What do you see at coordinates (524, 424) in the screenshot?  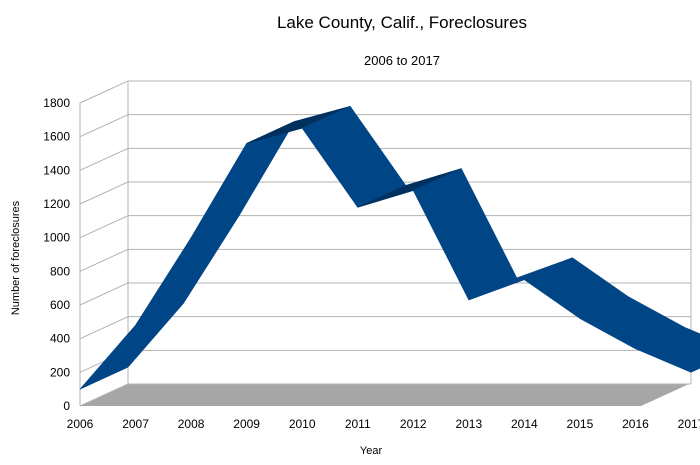 I see `x-tick-label: 2014` at bounding box center [524, 424].